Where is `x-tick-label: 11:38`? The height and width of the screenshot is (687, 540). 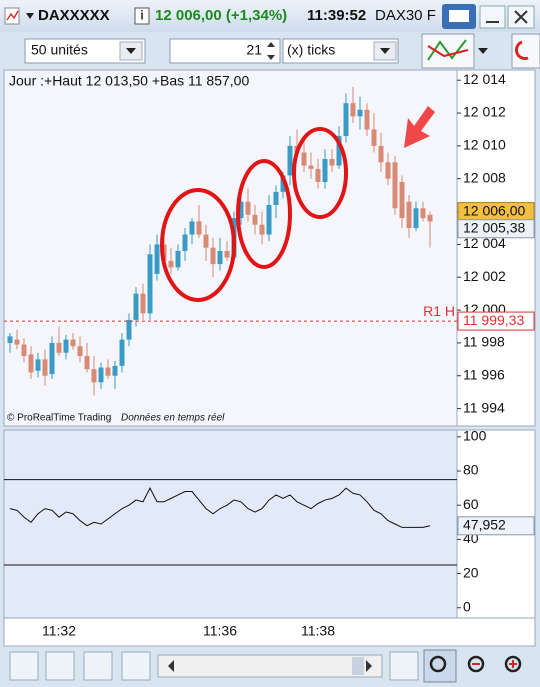
x-tick-label: 11:38 is located at coordinates (318, 631).